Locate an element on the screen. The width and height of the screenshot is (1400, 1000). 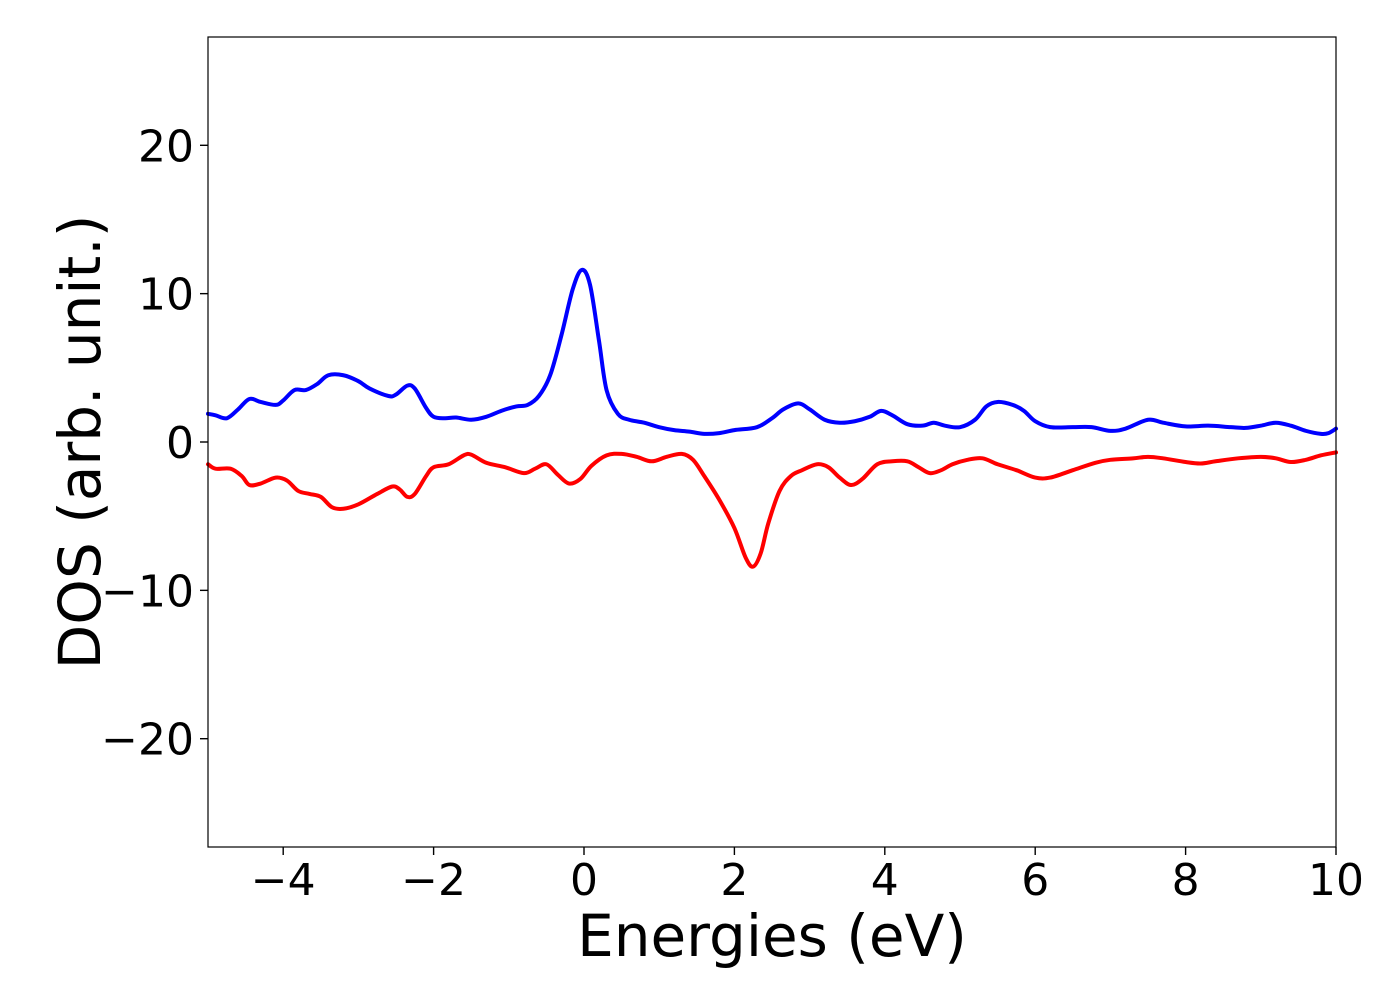
y-tick-label: 0 is located at coordinates (180, 443).